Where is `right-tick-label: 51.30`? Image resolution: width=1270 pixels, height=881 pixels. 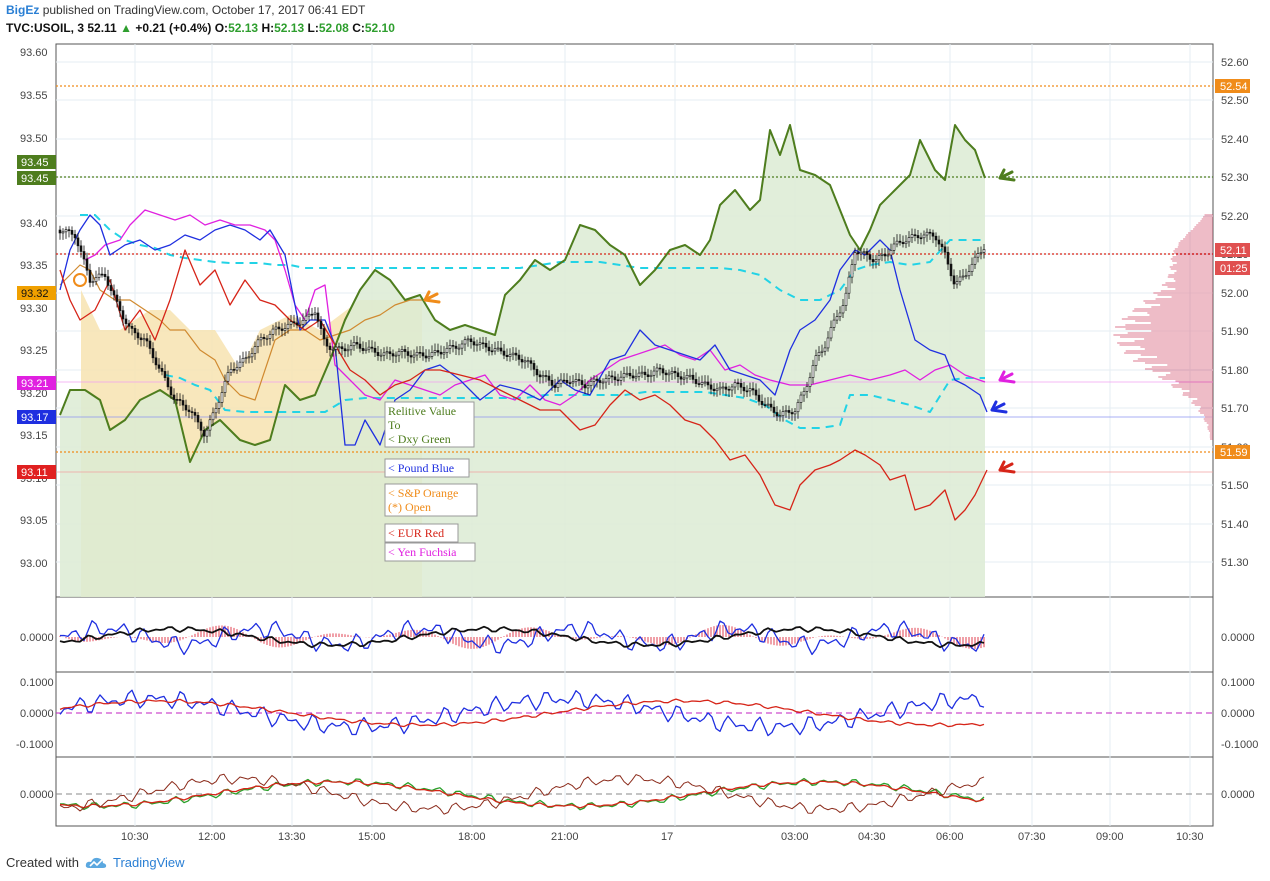
right-tick-label: 51.30 is located at coordinates (1235, 563).